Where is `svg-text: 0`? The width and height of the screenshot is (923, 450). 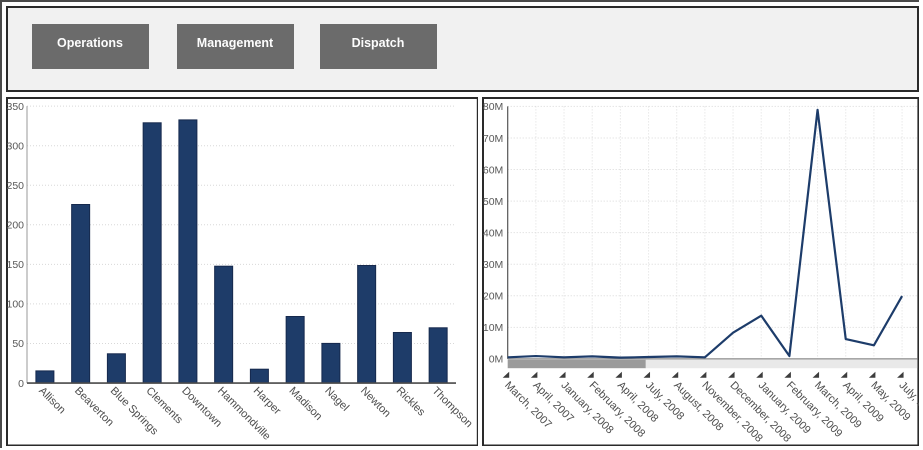
svg-text: 0 is located at coordinates (21, 383).